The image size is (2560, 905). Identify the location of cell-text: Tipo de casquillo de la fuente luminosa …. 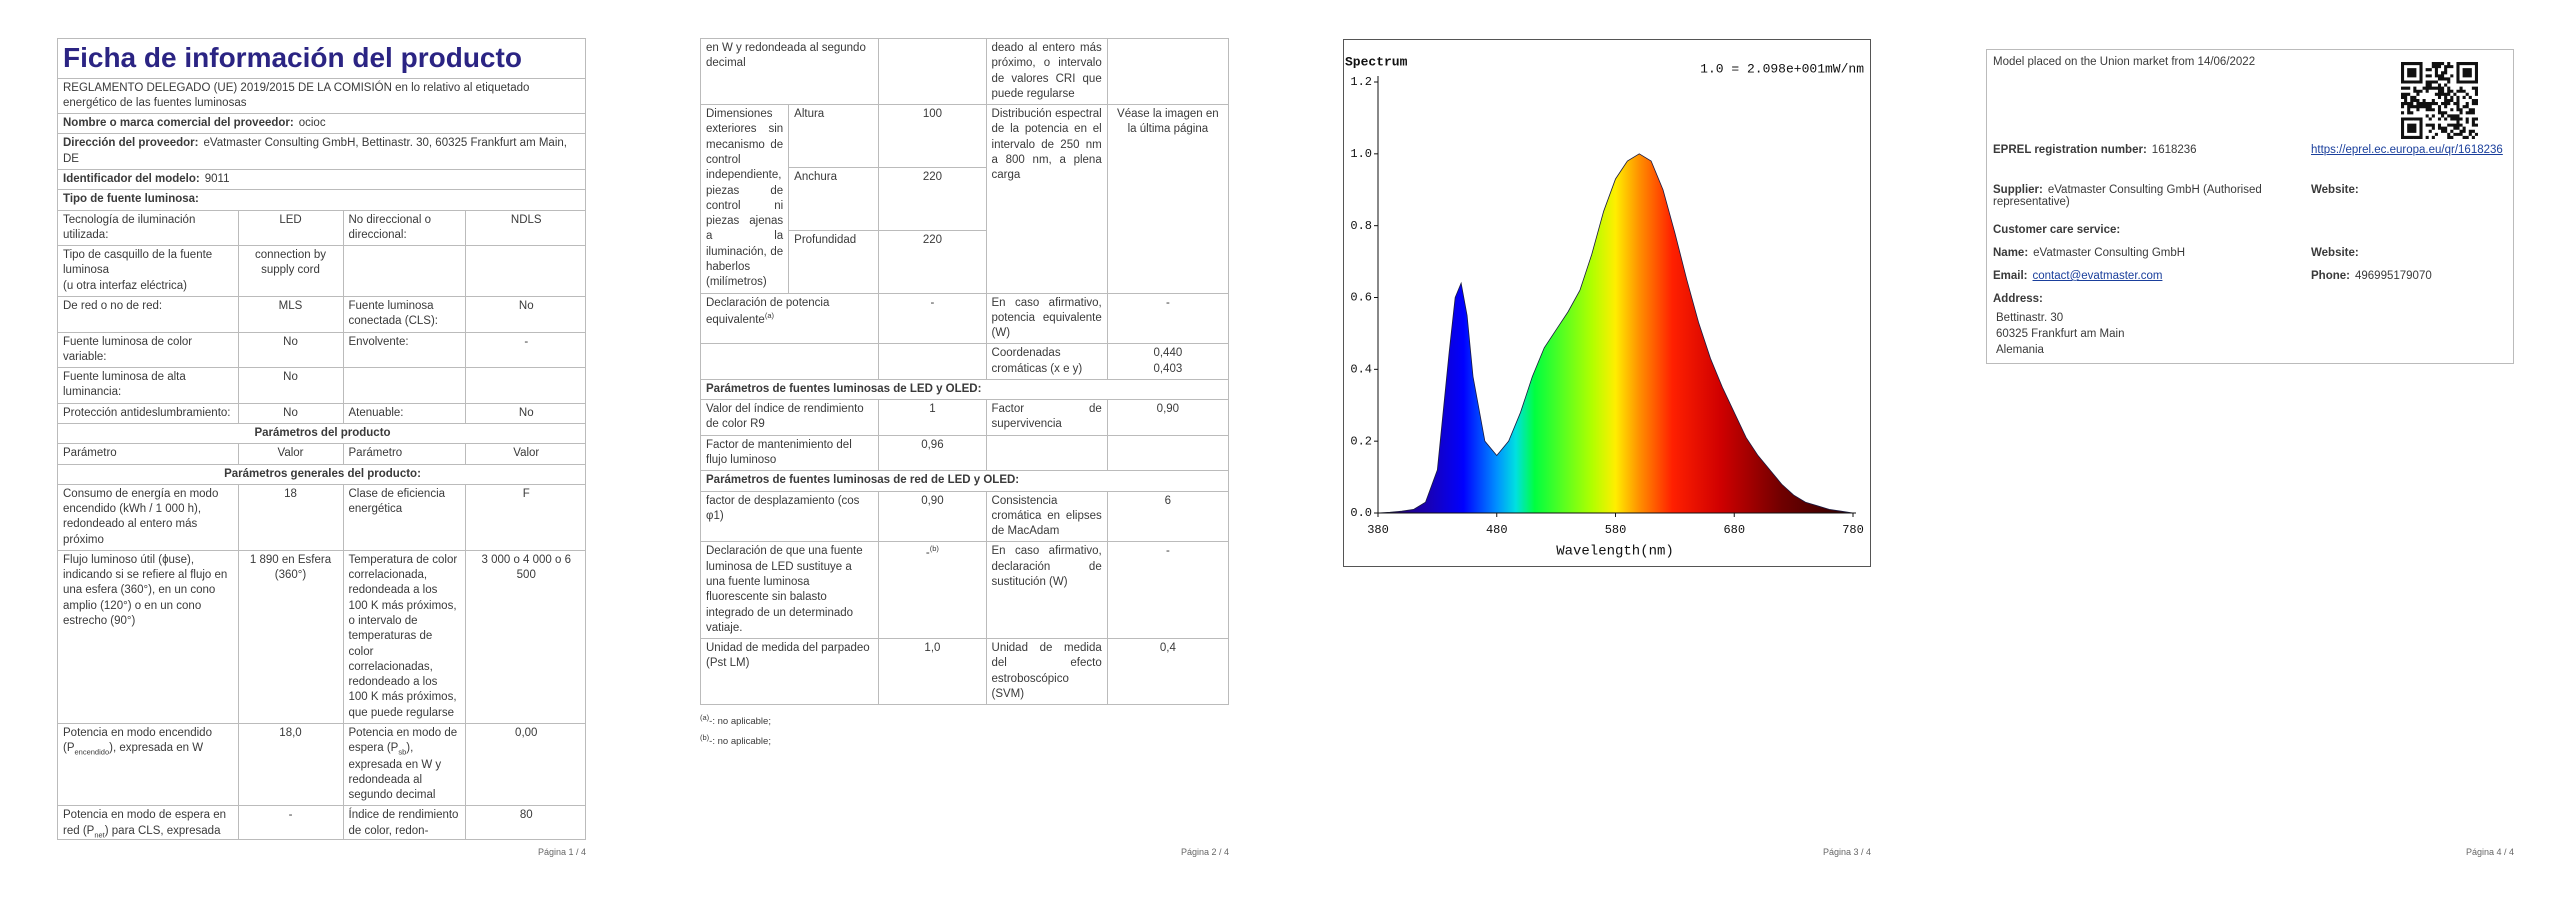
(138, 270).